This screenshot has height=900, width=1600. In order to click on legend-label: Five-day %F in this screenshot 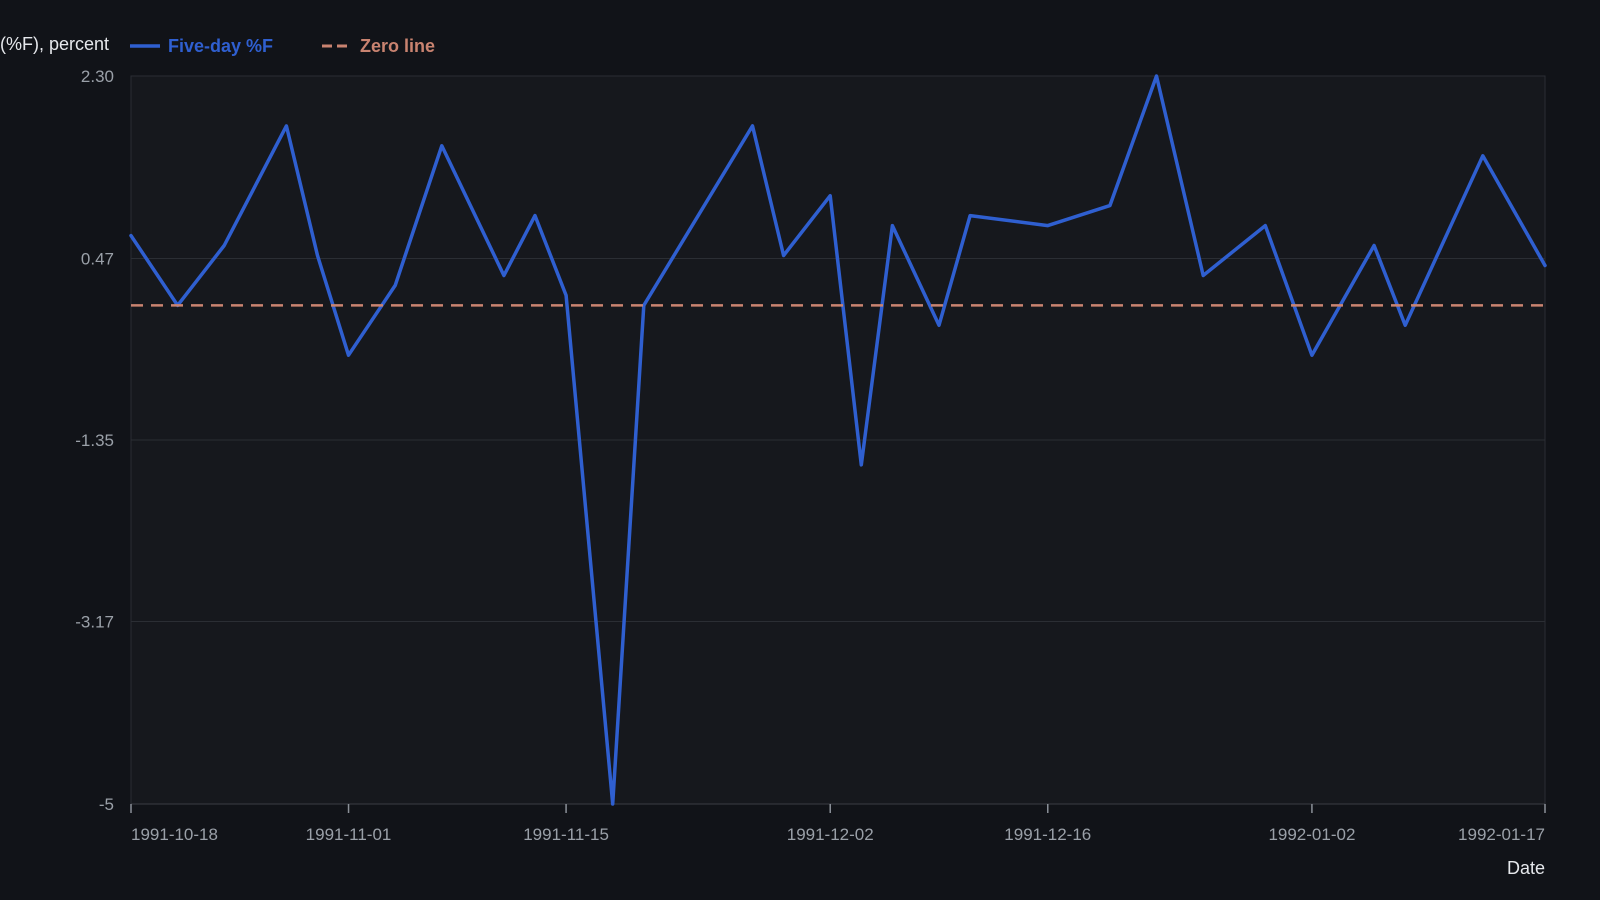, I will do `click(220, 46)`.